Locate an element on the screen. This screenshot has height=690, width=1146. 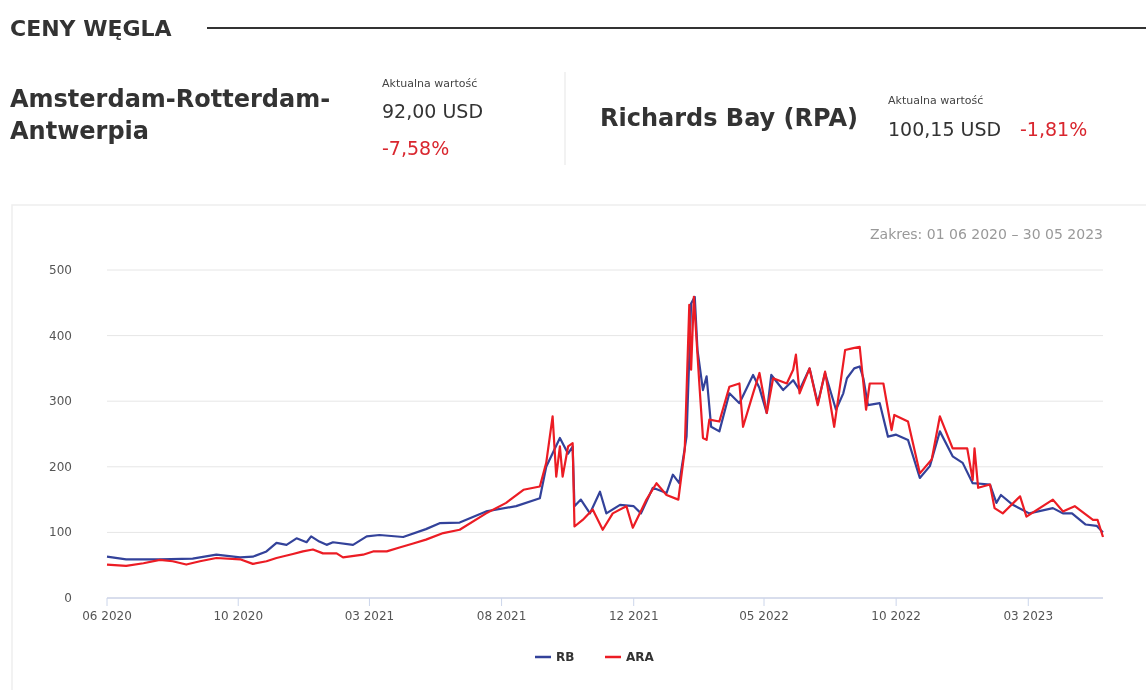
chart-title: CENY WĘGLA is located at coordinates (91, 28).